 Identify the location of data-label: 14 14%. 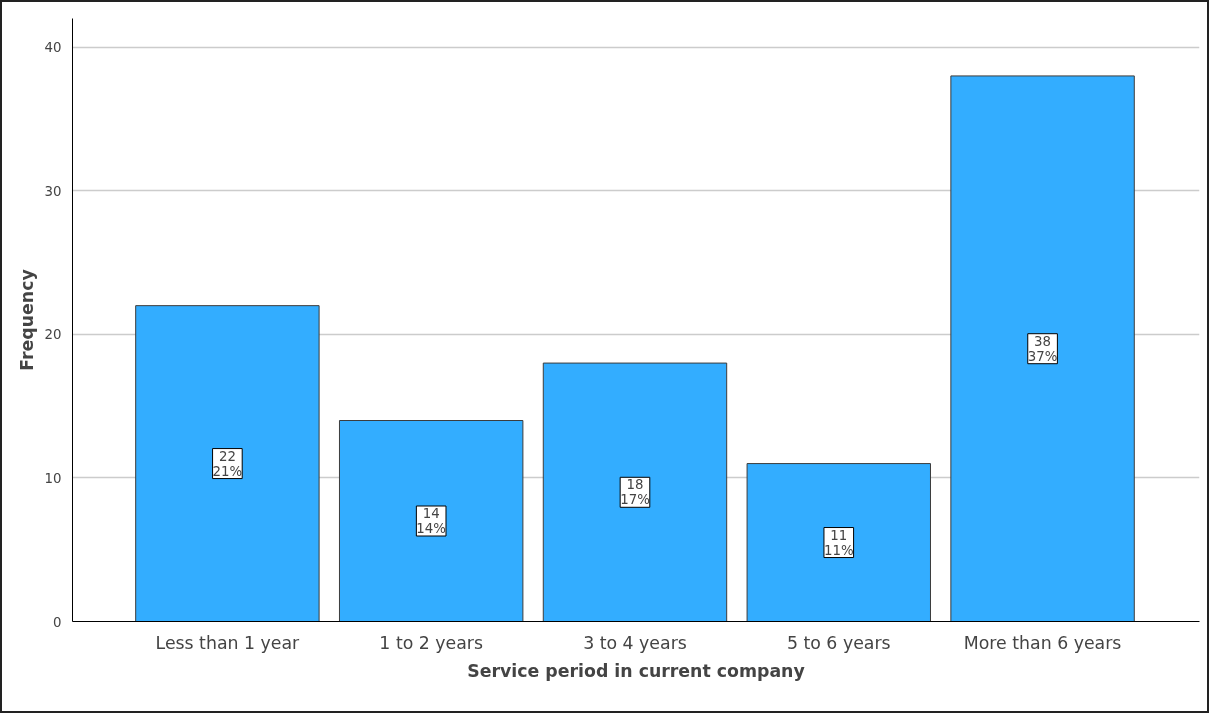
(431, 521).